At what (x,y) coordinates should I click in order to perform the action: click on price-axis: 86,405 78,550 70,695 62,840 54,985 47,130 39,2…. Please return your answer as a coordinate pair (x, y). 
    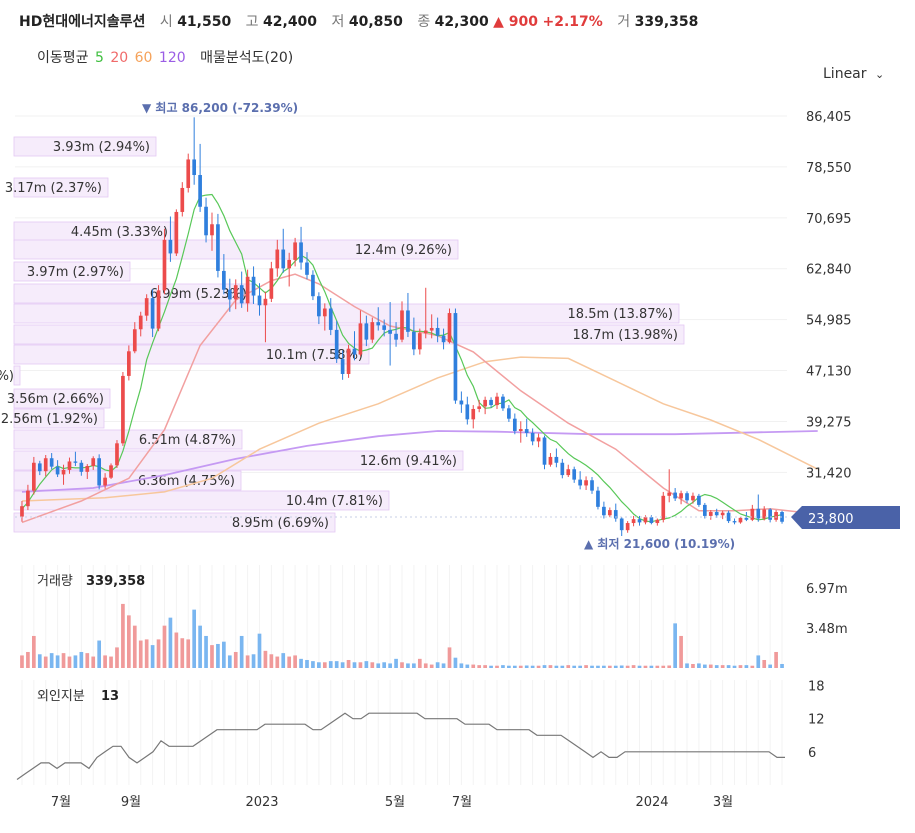
    Looking at the image, I should click on (829, 295).